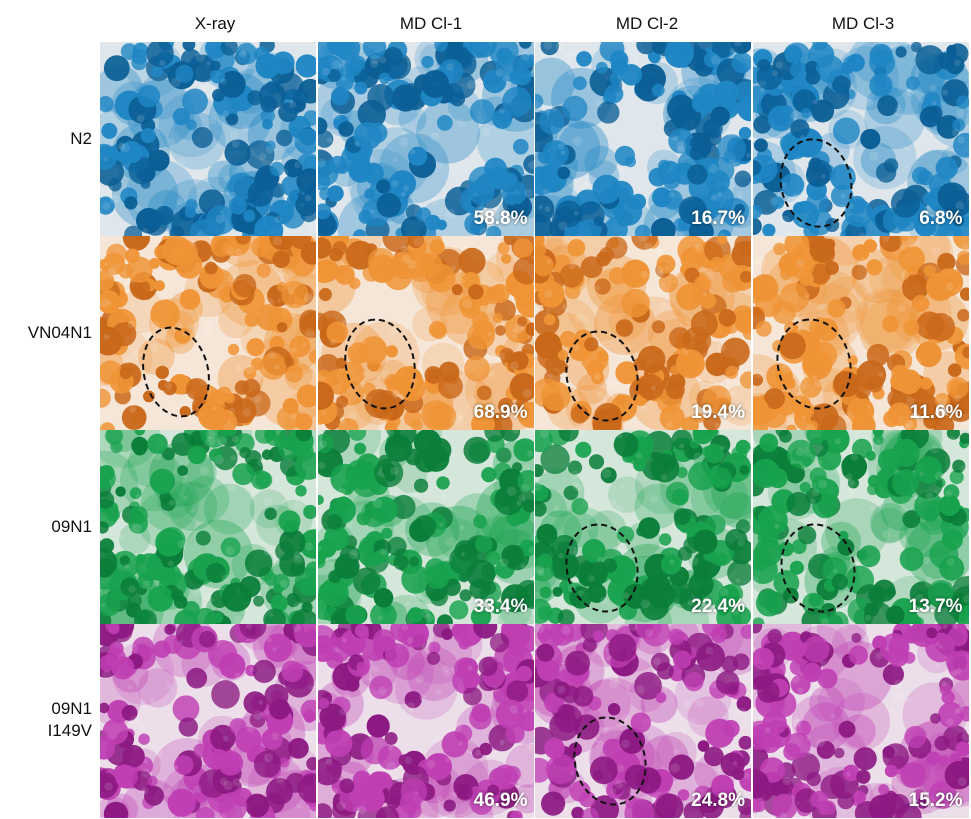 The image size is (971, 819). I want to click on column-header-xray: X-ray, so click(215, 23).